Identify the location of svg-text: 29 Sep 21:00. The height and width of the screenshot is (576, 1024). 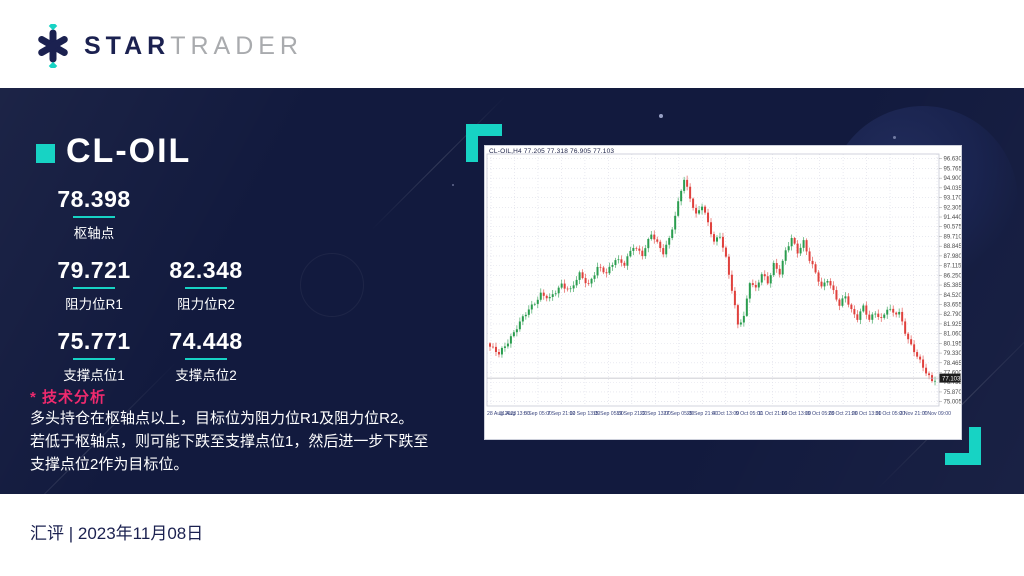
(702, 414).